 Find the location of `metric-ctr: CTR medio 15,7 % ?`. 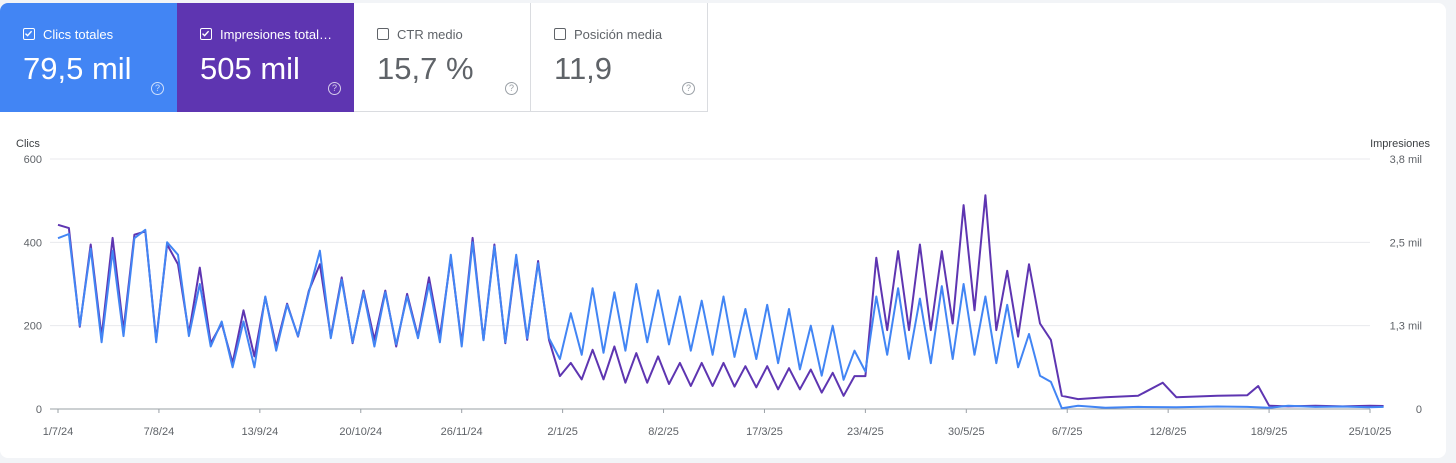

metric-ctr: CTR medio 15,7 % ? is located at coordinates (442, 57).